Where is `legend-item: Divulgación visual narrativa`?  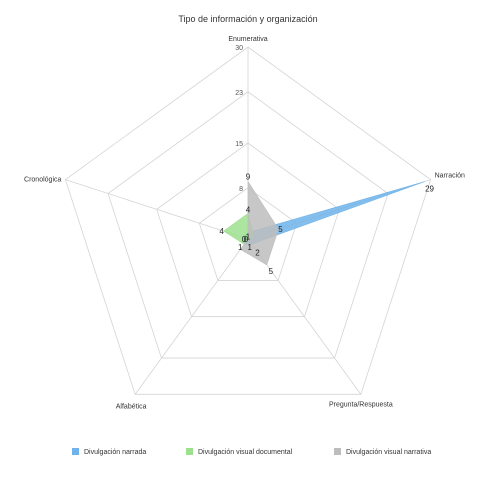 legend-item: Divulgación visual narrativa is located at coordinates (382, 452).